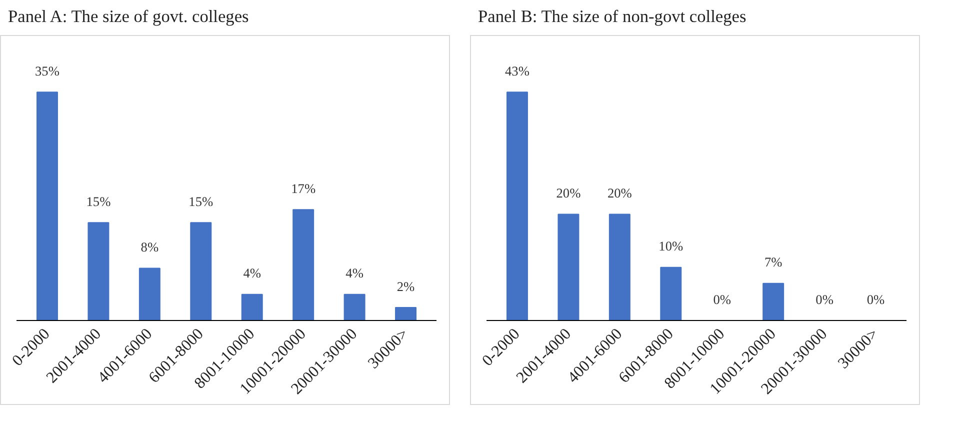 The width and height of the screenshot is (957, 434). Describe the element at coordinates (517, 70) in the screenshot. I see `data-label: 43%` at that location.